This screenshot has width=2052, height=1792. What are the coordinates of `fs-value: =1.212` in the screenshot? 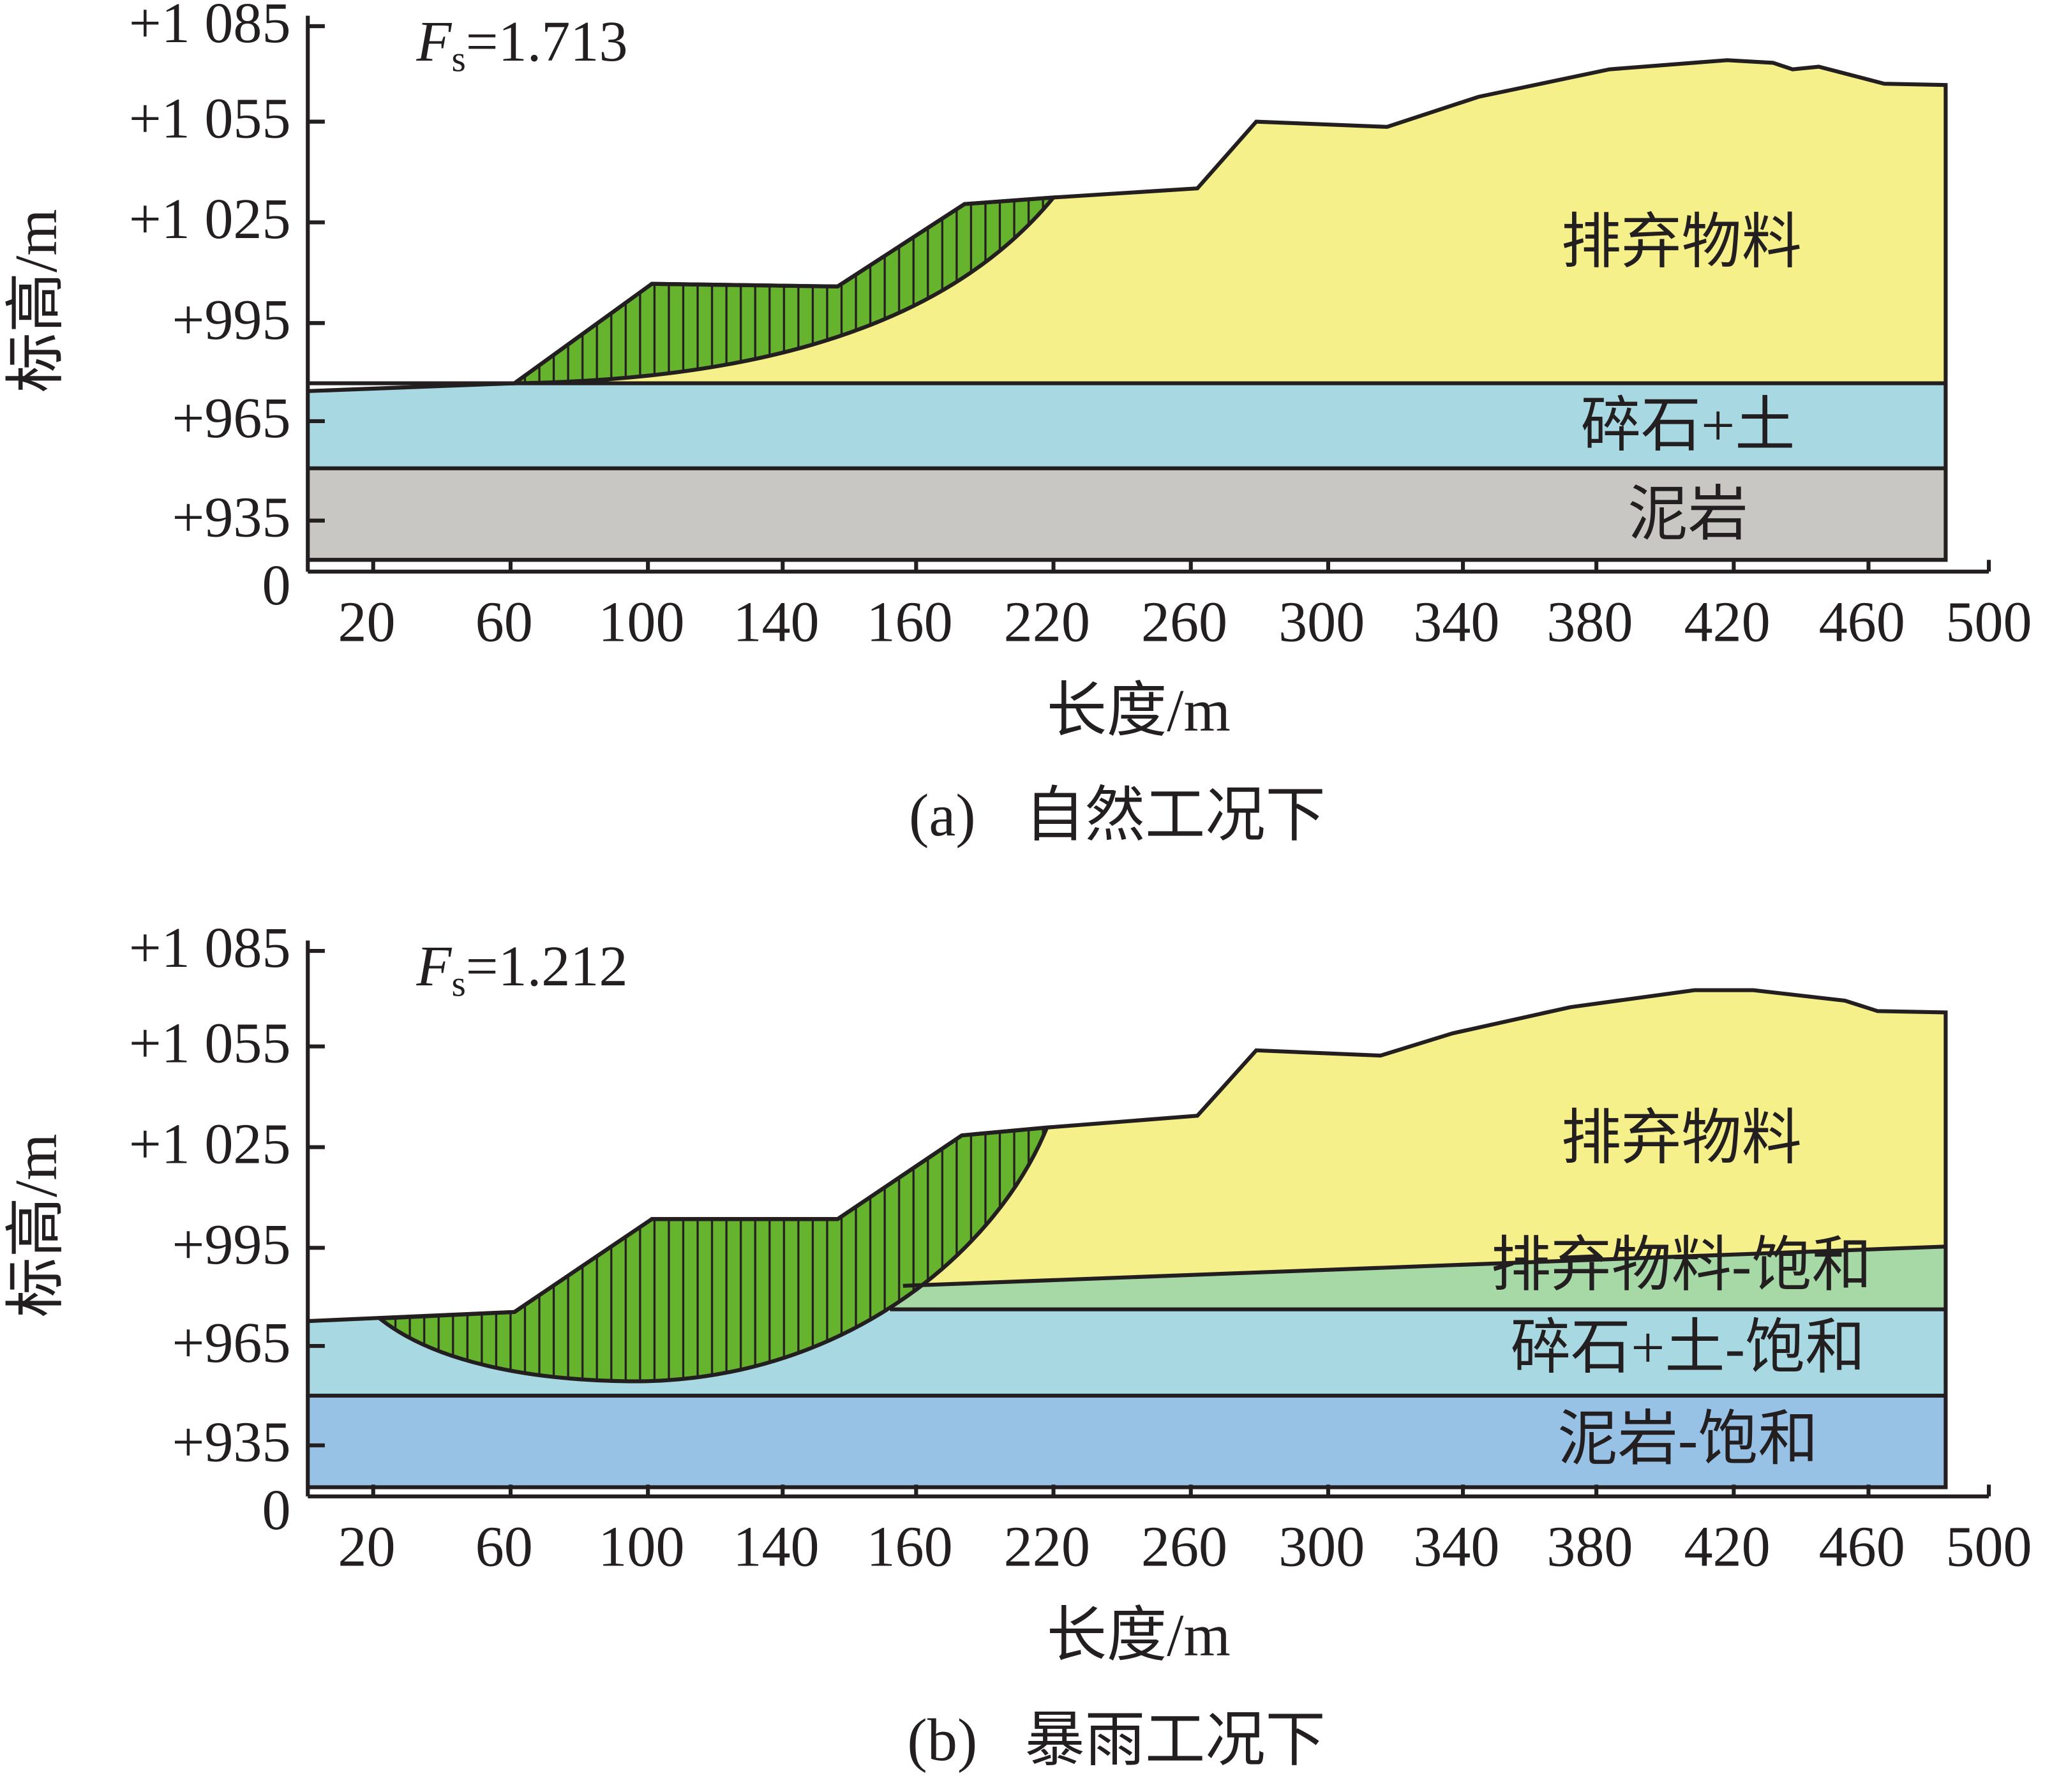 It's located at (547, 966).